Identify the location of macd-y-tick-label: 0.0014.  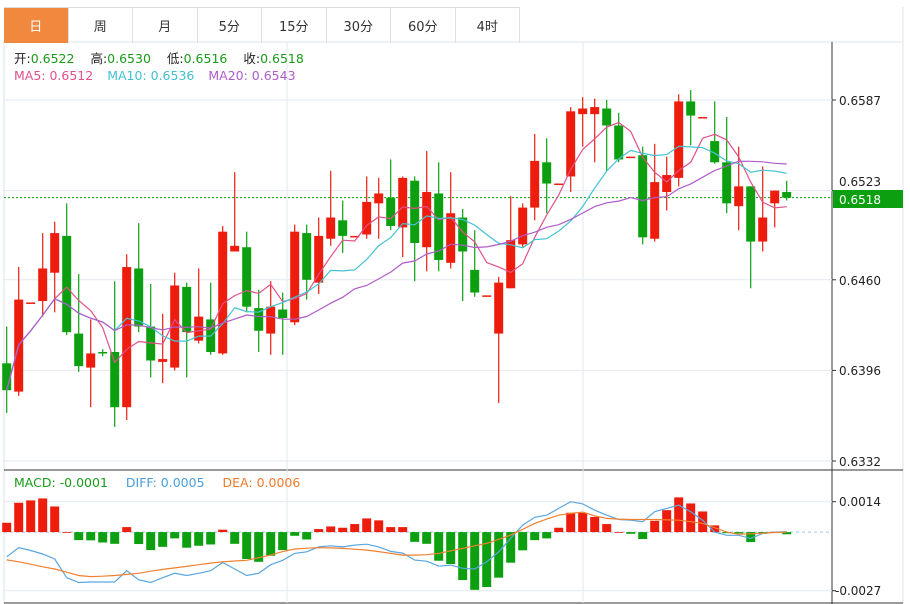
(860, 502).